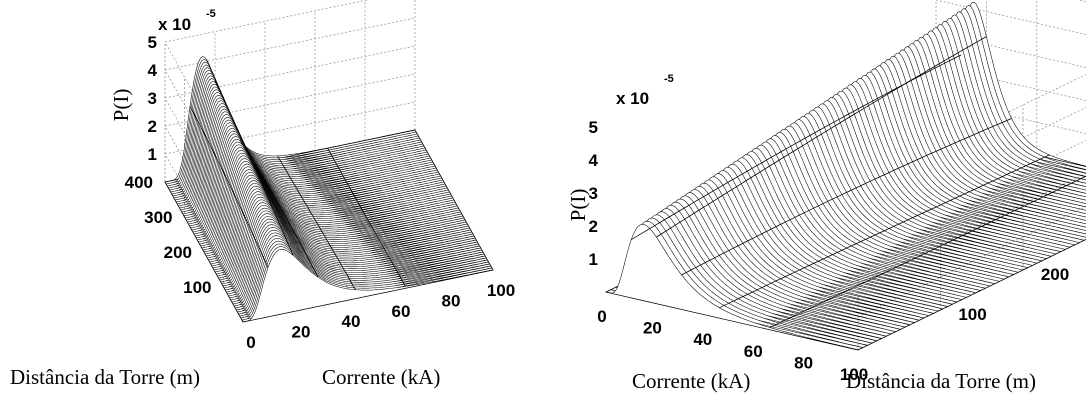 This screenshot has width=1086, height=396. I want to click on left-x-tick-label: 100, so click(501, 290).